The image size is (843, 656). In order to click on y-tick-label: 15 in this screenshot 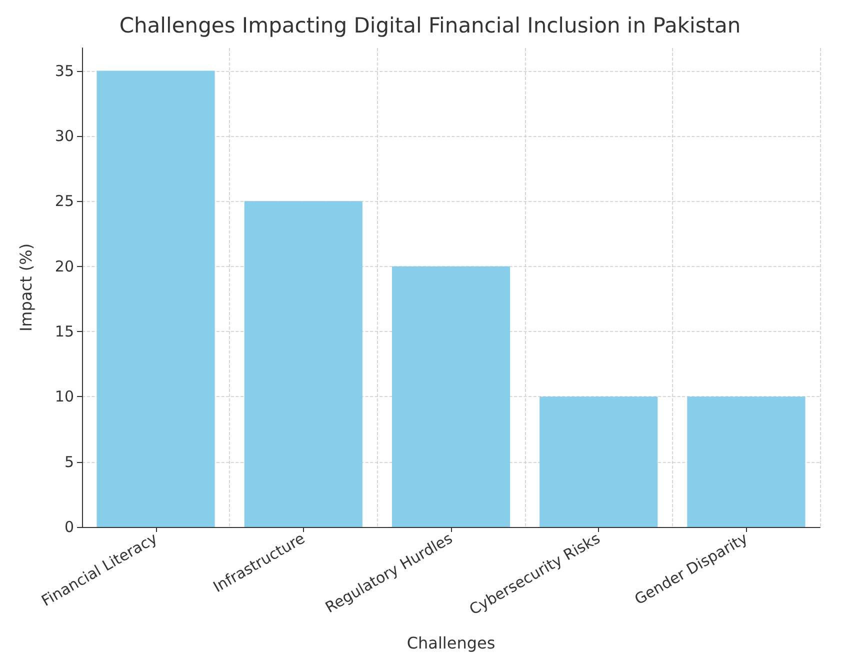, I will do `click(64, 331)`.